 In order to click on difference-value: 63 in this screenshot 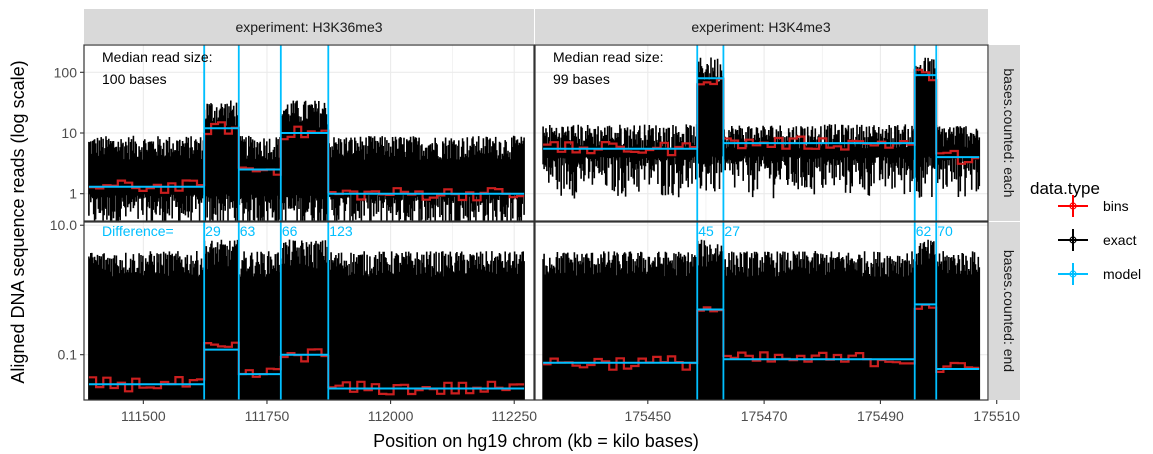, I will do `click(248, 231)`.